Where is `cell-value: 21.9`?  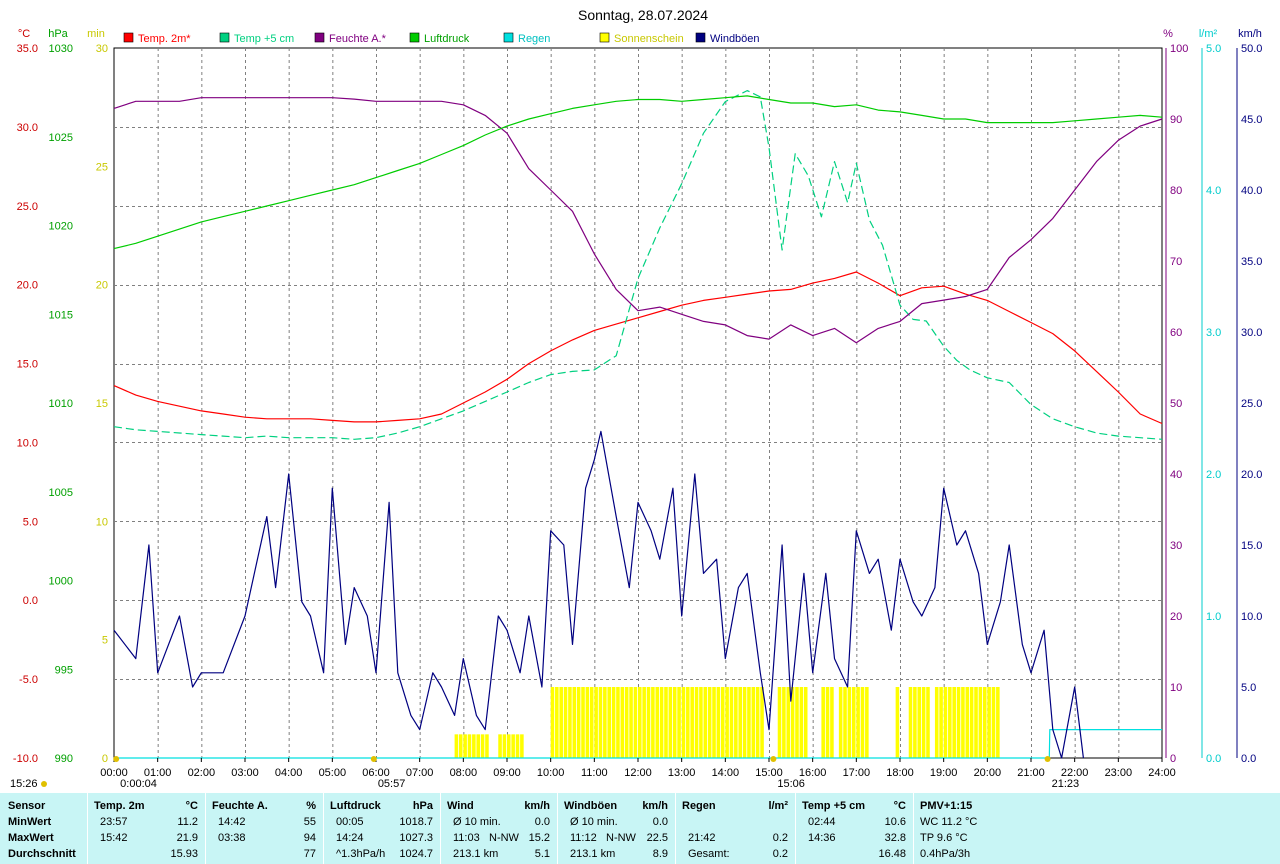 cell-value: 21.9 is located at coordinates (187, 838).